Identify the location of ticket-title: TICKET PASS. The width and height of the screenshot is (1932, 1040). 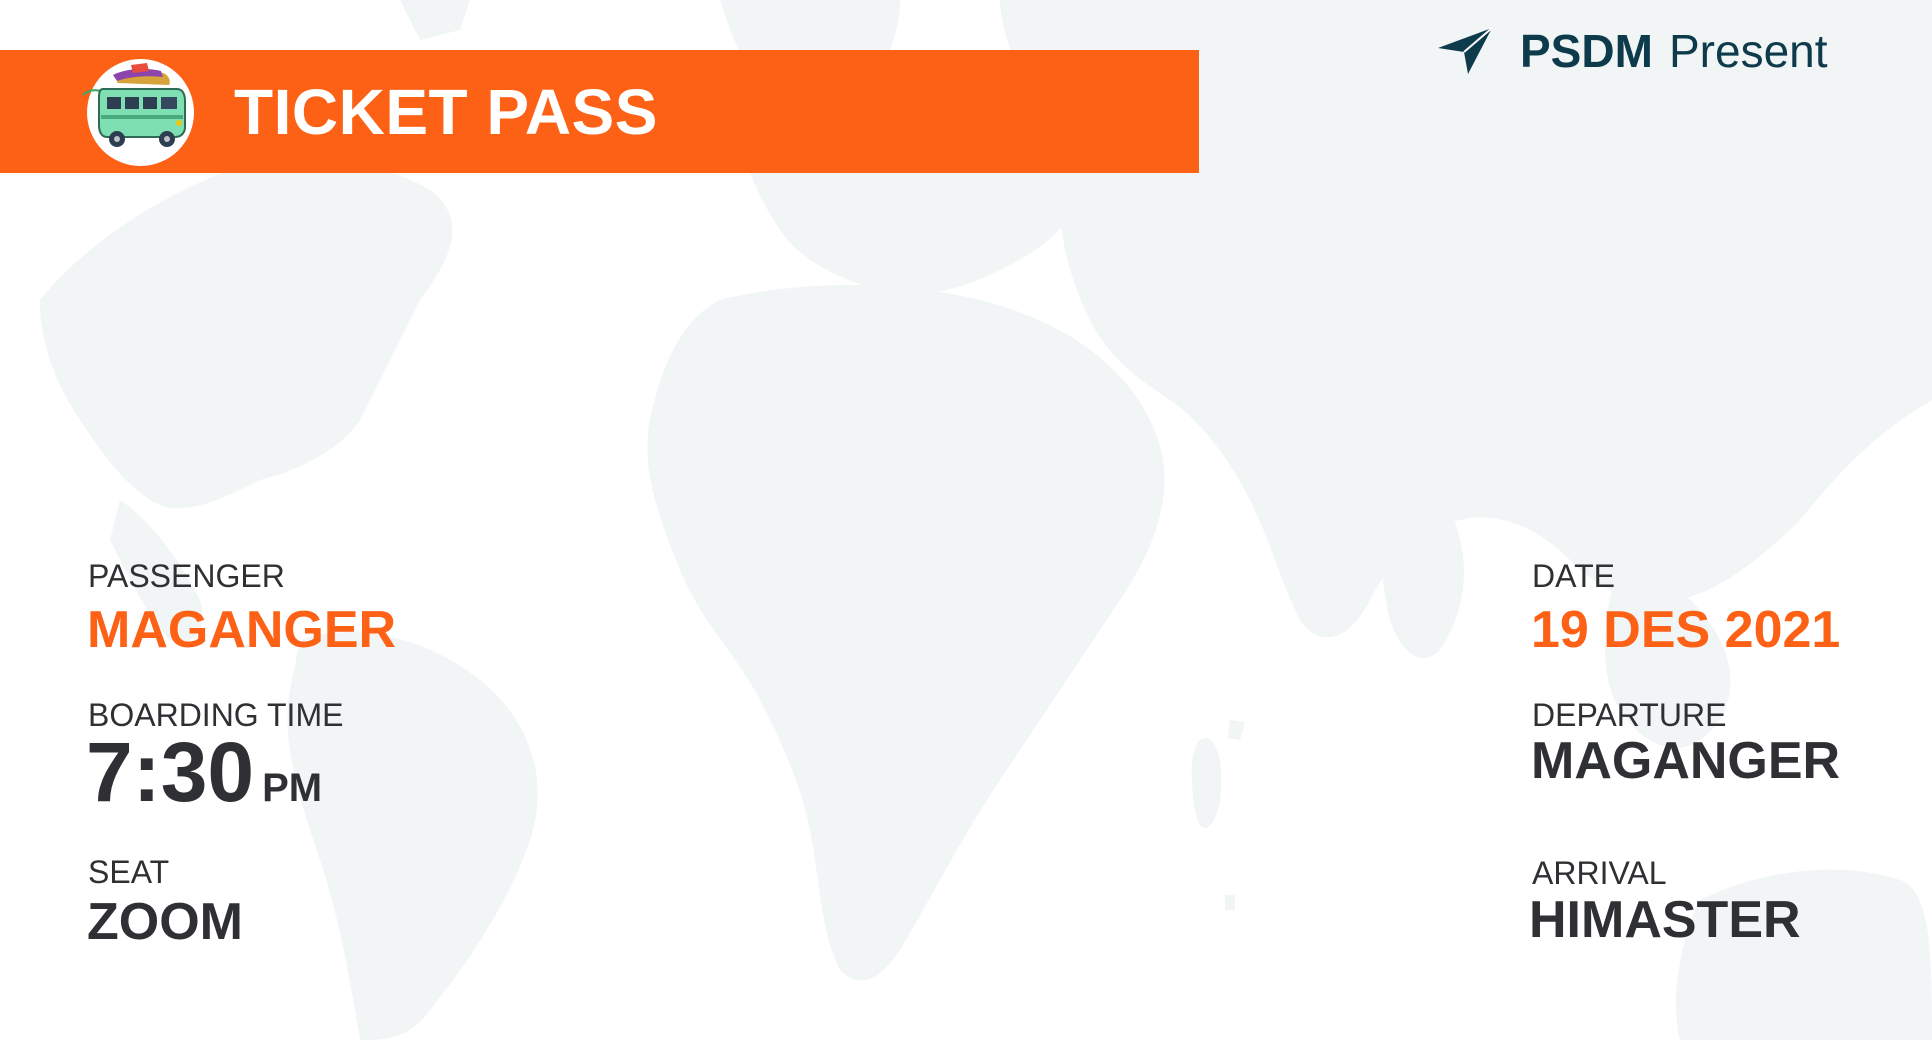
(446, 112).